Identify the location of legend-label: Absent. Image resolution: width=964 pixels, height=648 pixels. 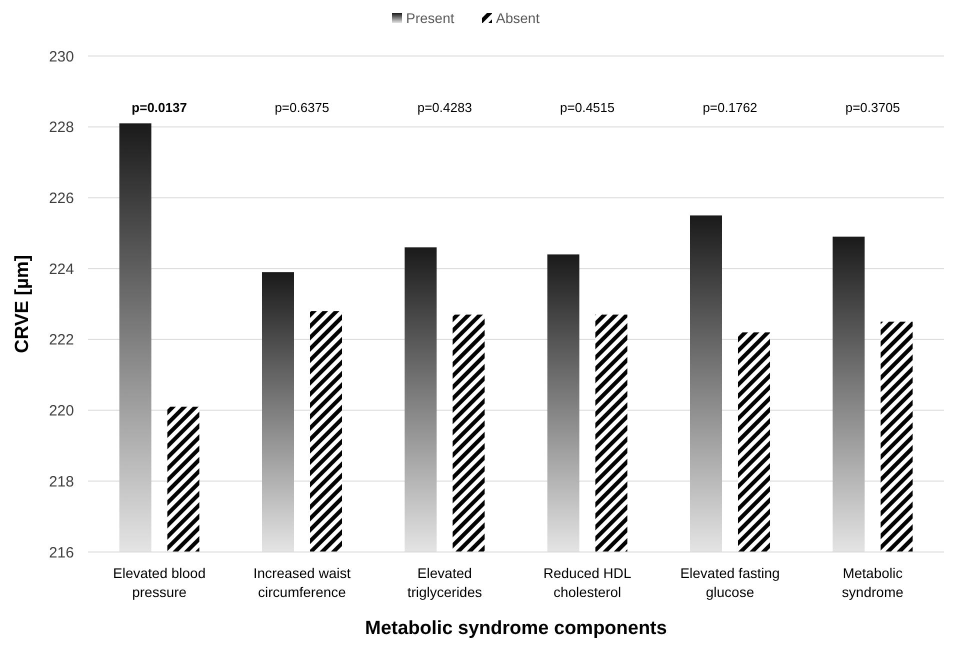
(518, 18).